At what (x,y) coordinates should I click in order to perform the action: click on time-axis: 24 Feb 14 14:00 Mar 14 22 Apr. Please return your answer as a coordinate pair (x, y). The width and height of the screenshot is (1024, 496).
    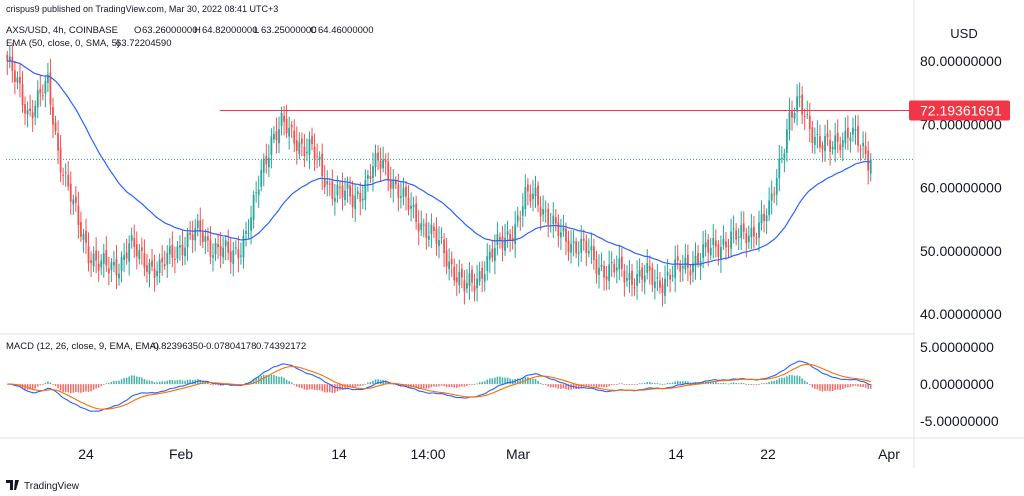
    Looking at the image, I should click on (489, 454).